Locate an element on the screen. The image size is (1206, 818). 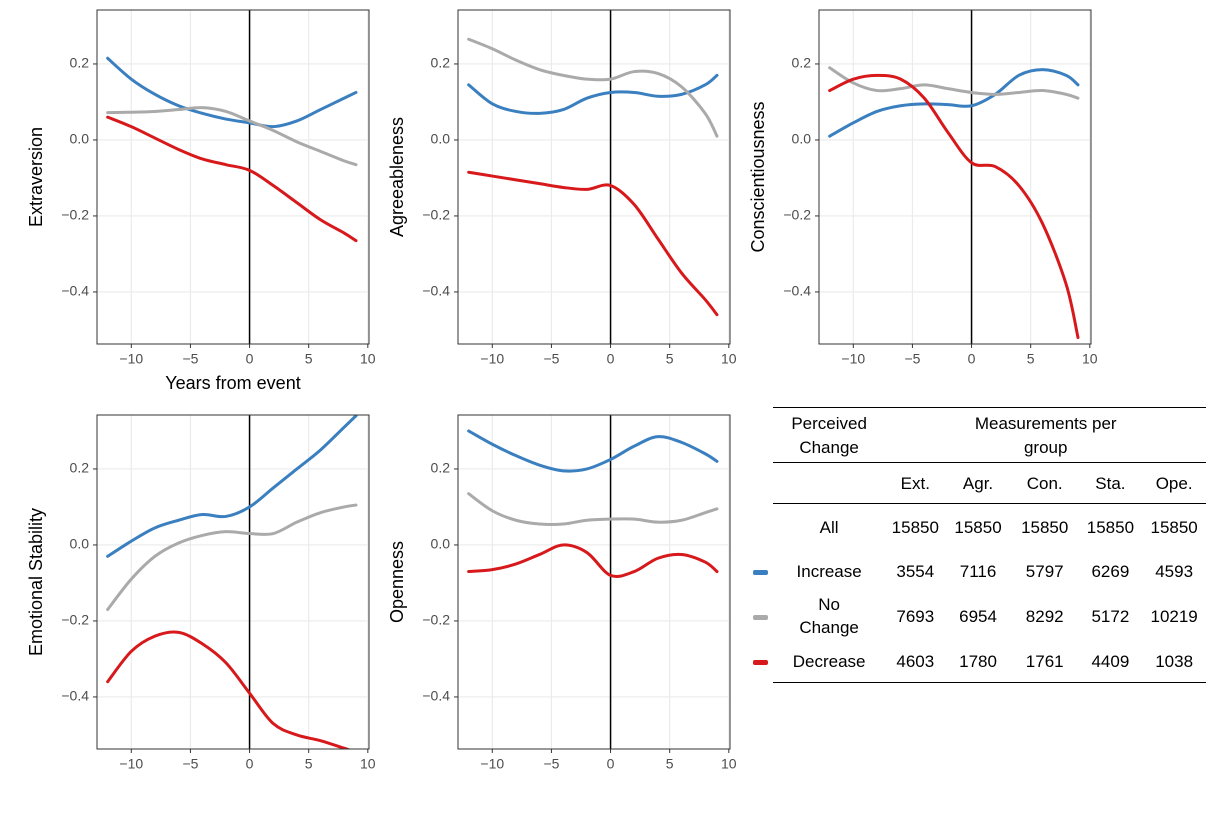
data-row: Increase 3554 7116 5797 6269 4593 is located at coordinates (977, 571).